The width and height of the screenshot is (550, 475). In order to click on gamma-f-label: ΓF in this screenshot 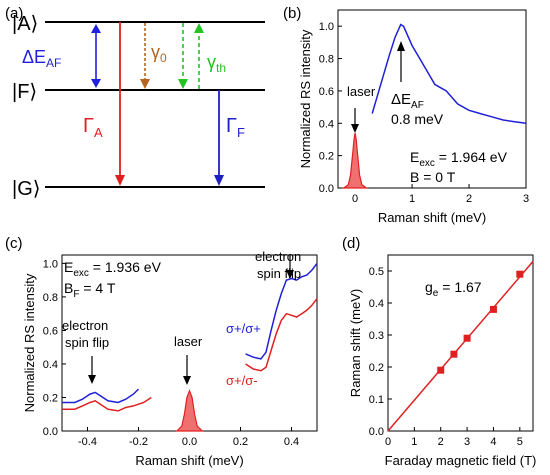, I will do `click(235, 127)`.